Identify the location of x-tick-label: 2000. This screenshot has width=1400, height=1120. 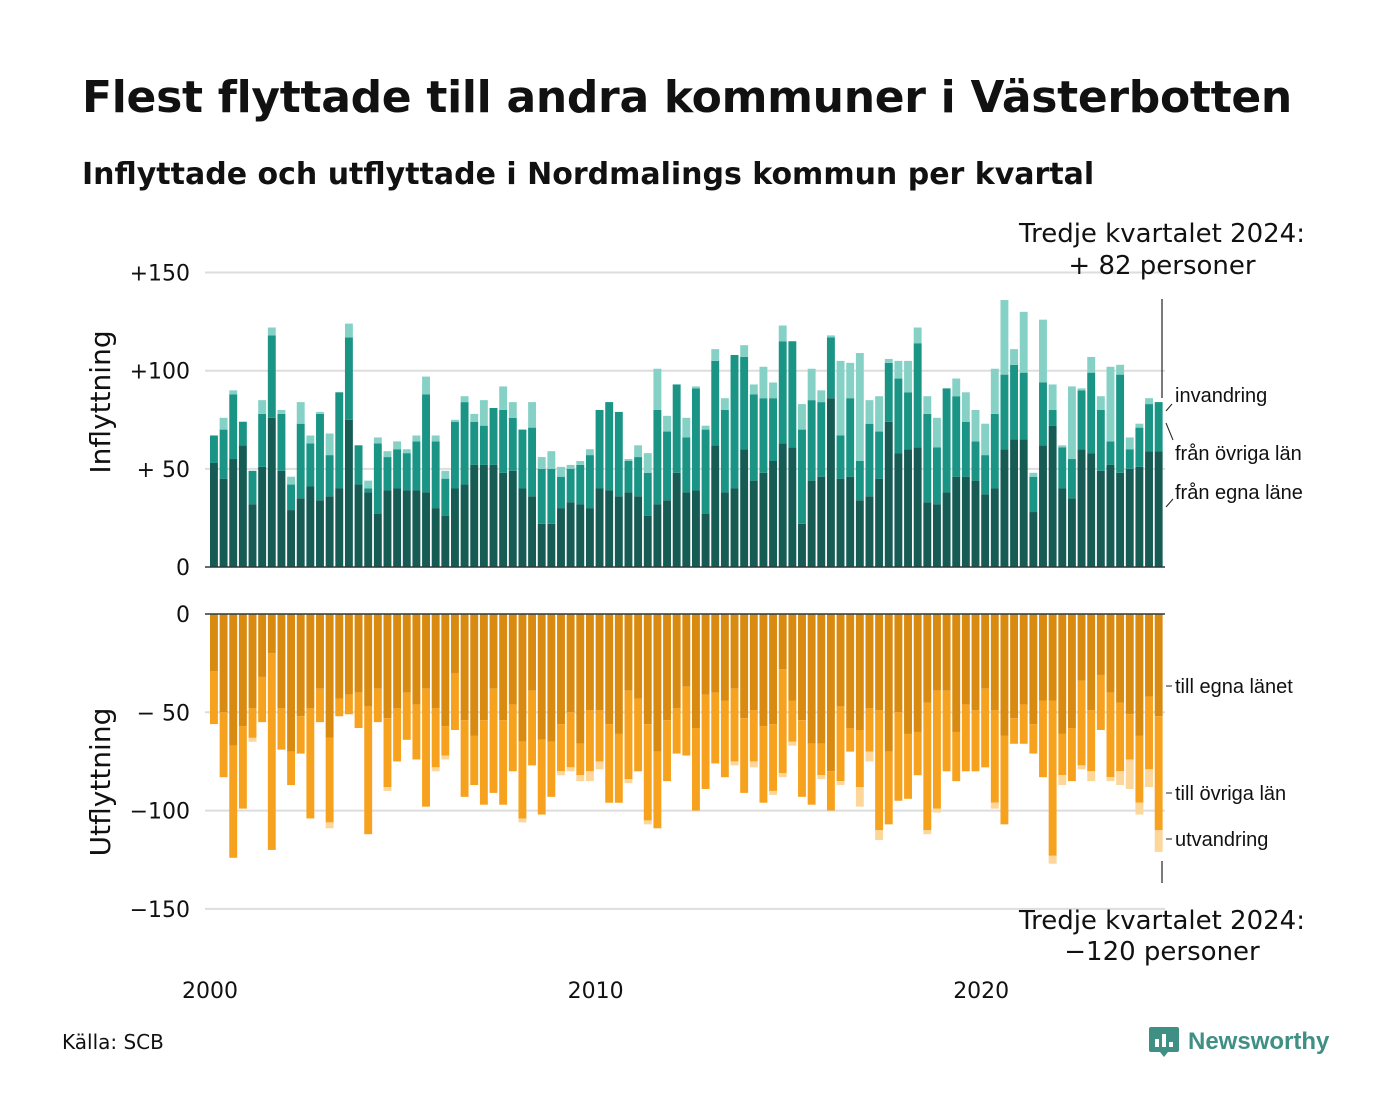
(210, 991).